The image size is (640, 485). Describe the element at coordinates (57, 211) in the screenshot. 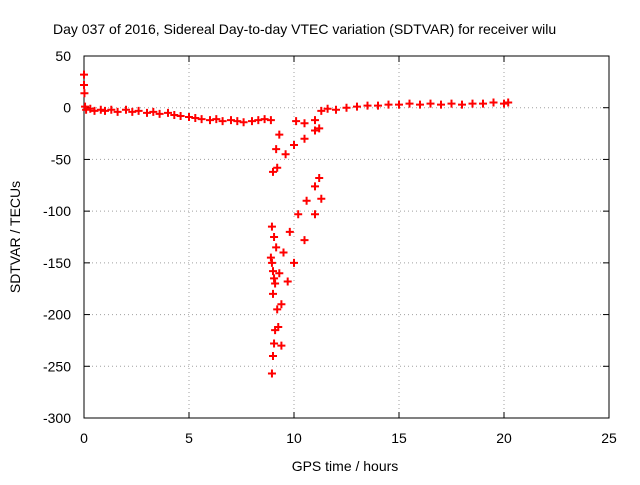

I see `y-tick-label: -100` at that location.